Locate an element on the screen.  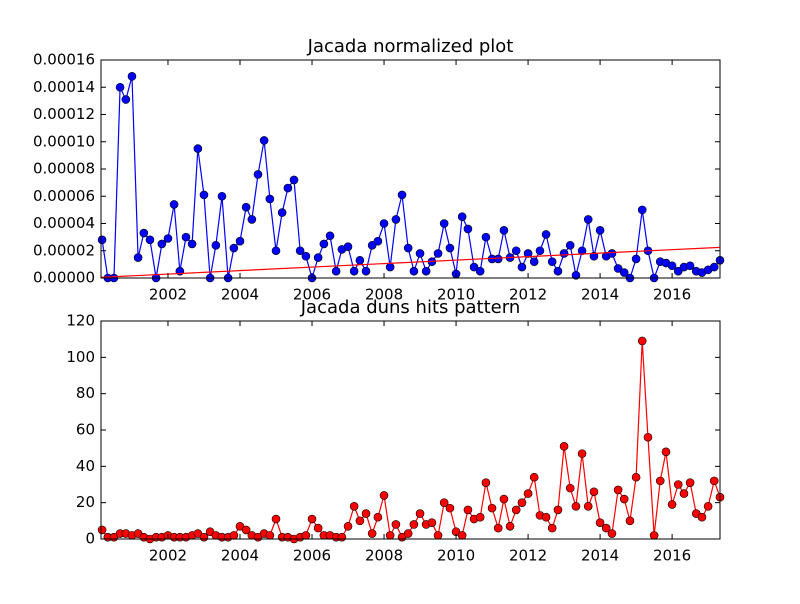
y-tick-label: 0.00002 is located at coordinates (64, 250).